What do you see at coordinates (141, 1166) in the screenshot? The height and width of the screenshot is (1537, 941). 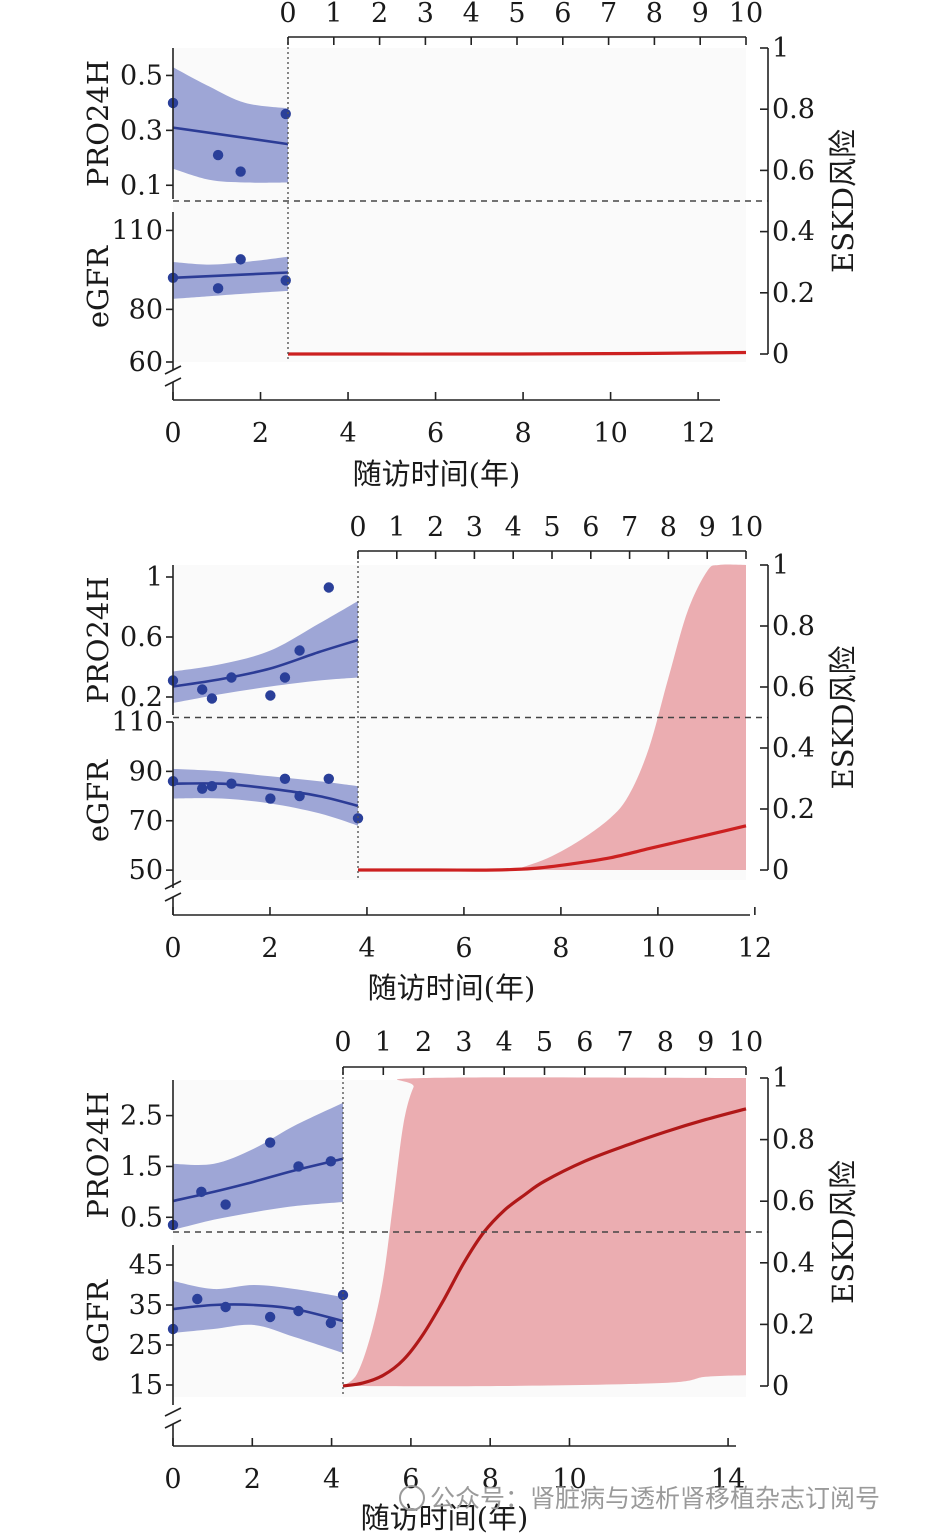 I see `pro24h-tick-label: 1.5` at bounding box center [141, 1166].